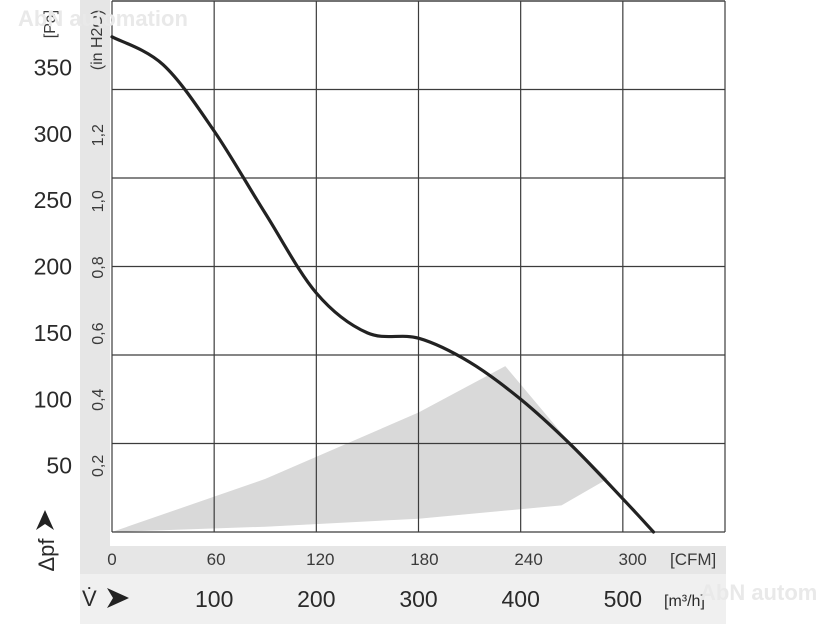 The image size is (816, 624). Describe the element at coordinates (320, 559) in the screenshot. I see `cfm-tick-label: 120` at that location.